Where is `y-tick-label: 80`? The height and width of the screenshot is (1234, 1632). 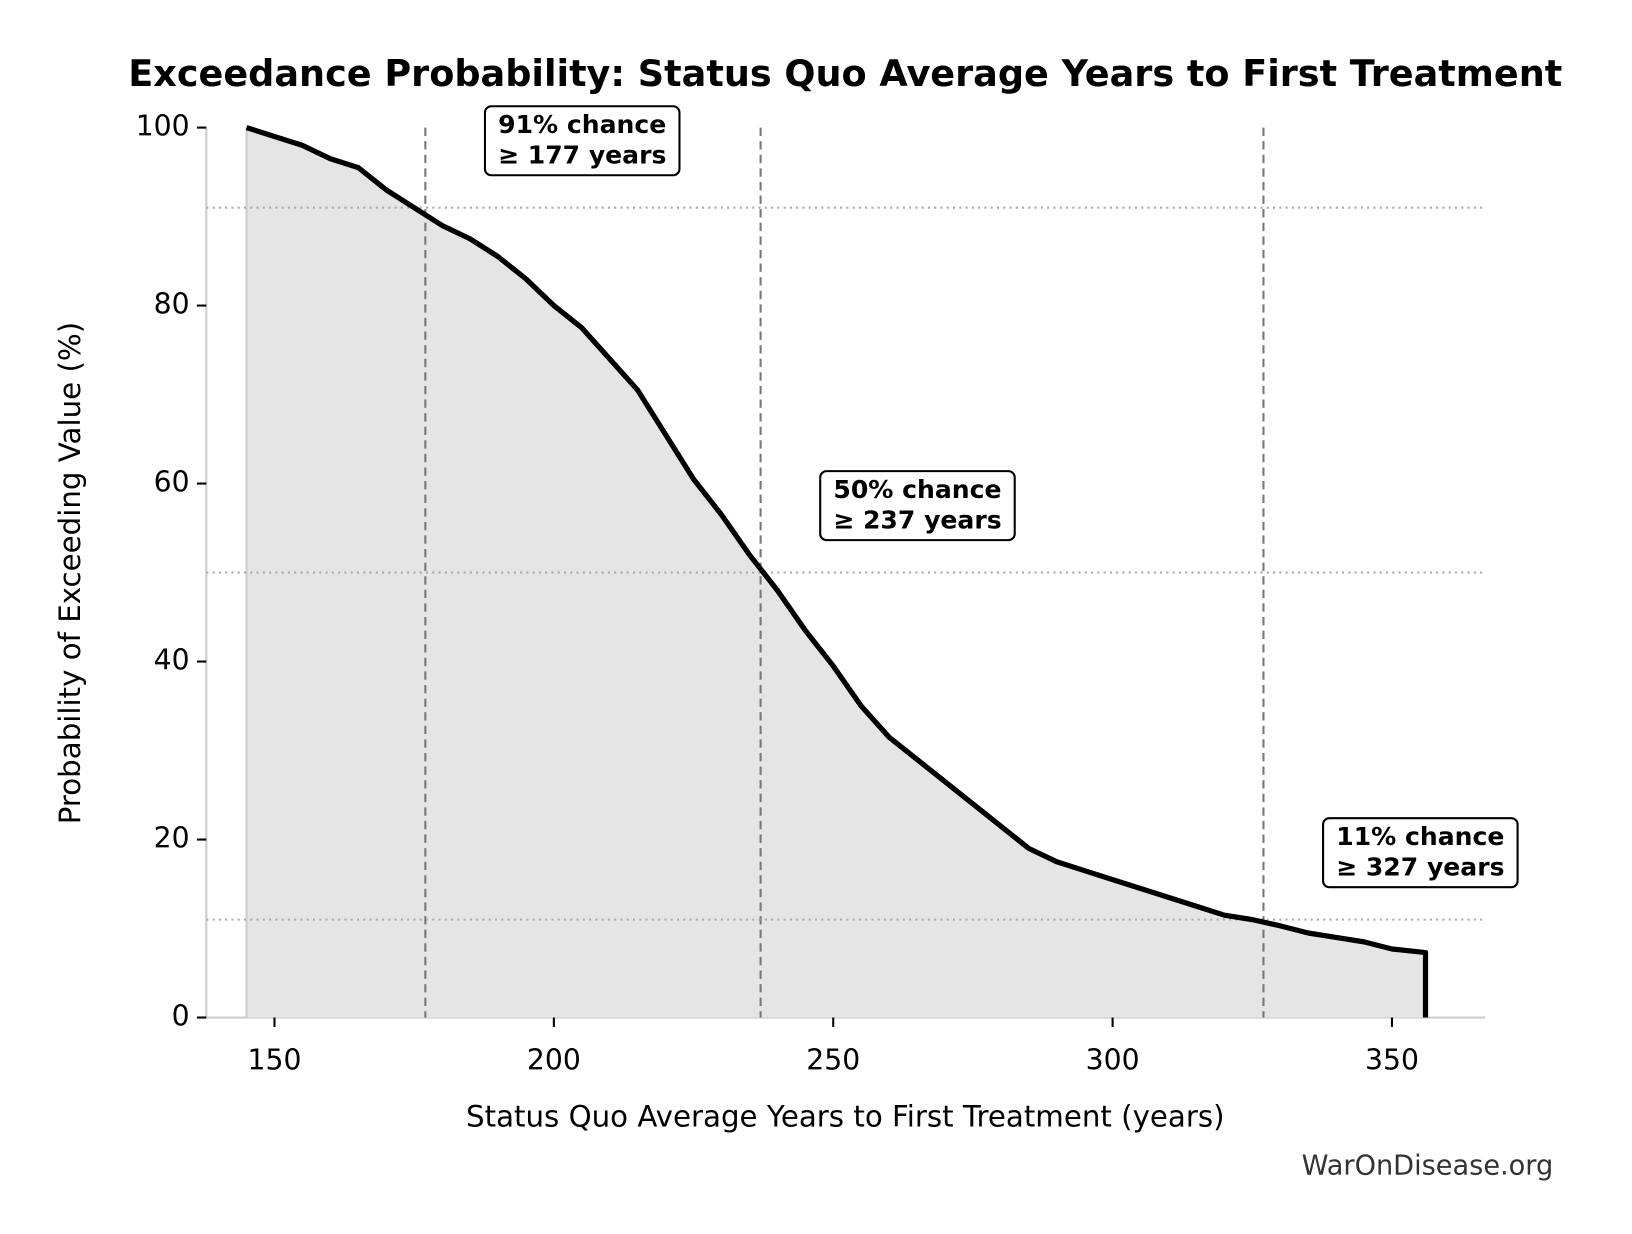
y-tick-label: 80 is located at coordinates (172, 304).